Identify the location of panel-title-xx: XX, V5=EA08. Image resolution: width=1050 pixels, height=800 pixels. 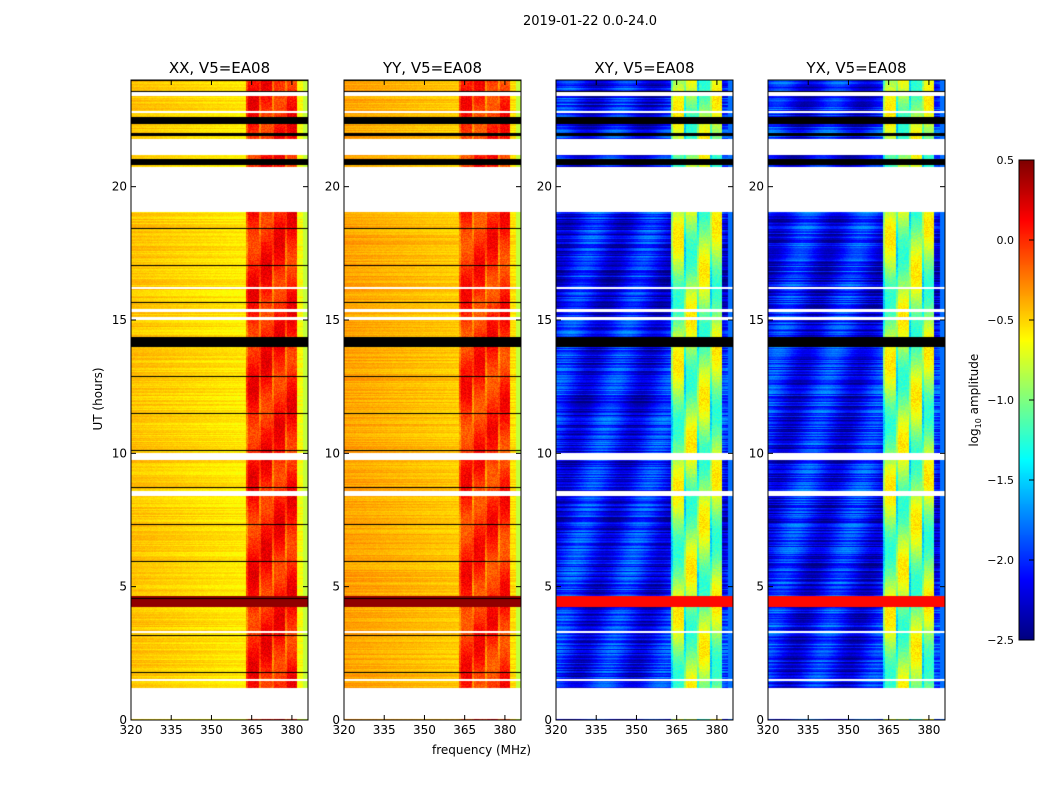
(219, 68).